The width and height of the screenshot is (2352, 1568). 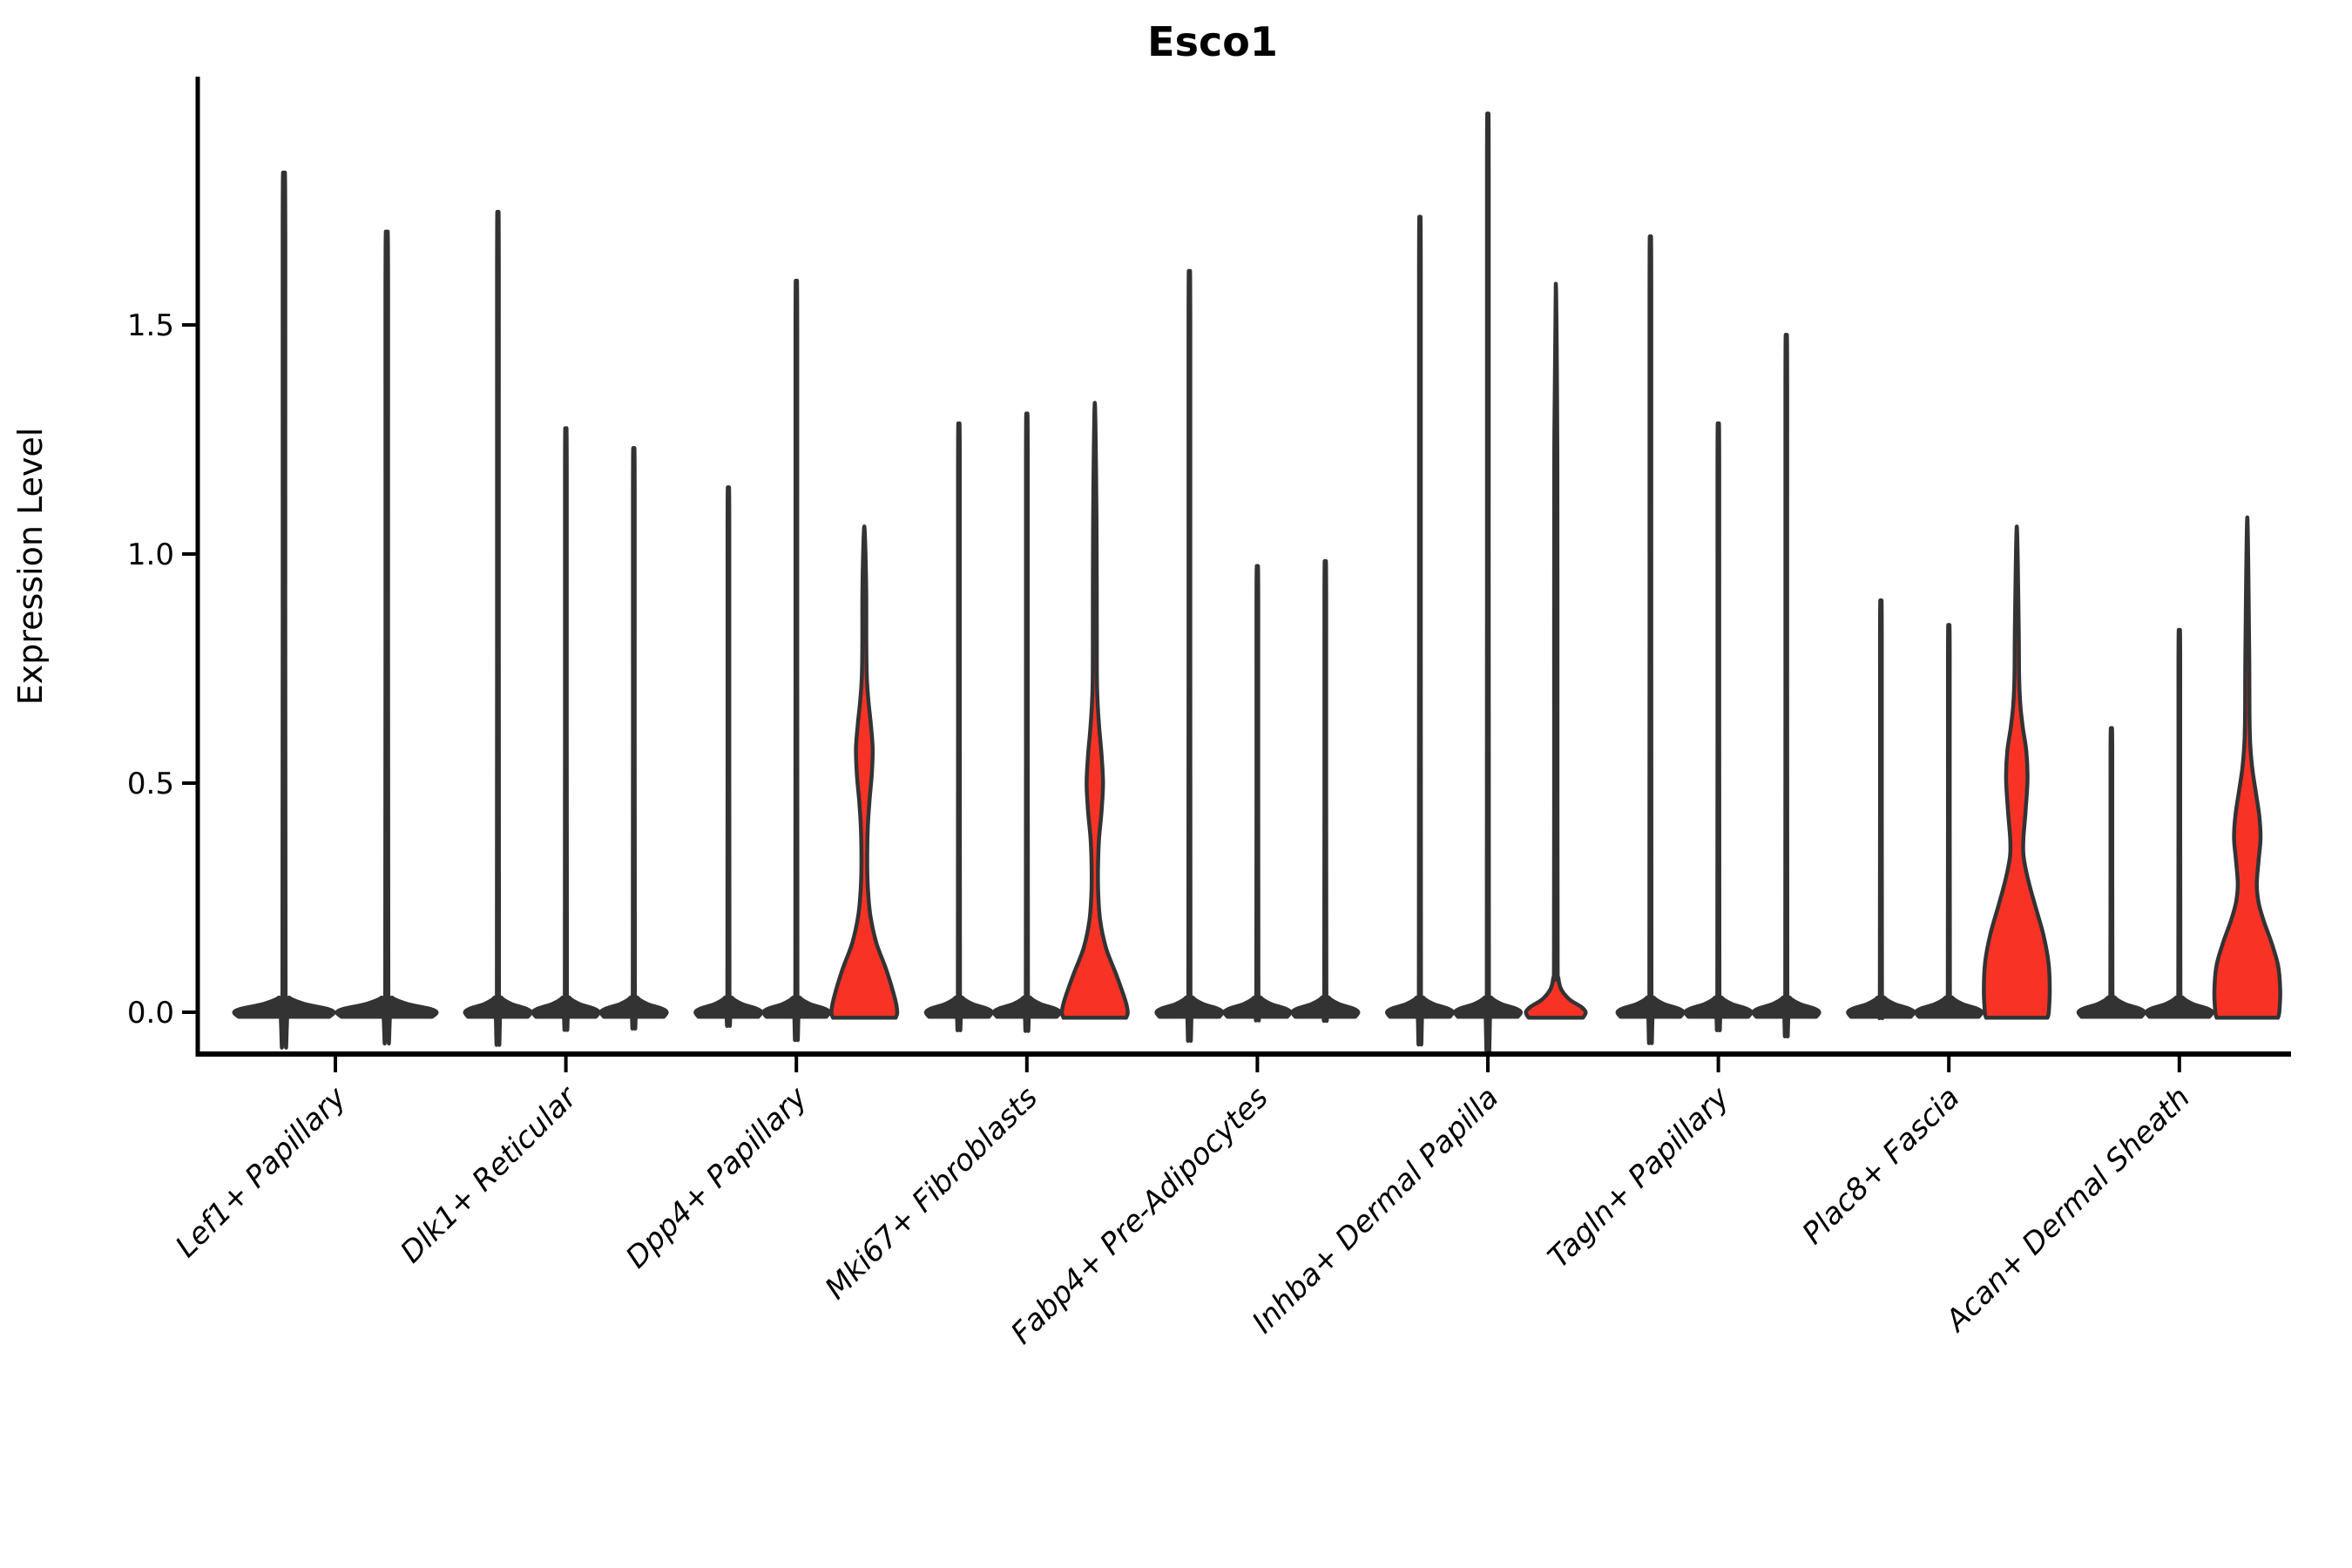 I want to click on x-tick-label: Acan+ Dermal Sheath, so click(x=2067, y=1209).